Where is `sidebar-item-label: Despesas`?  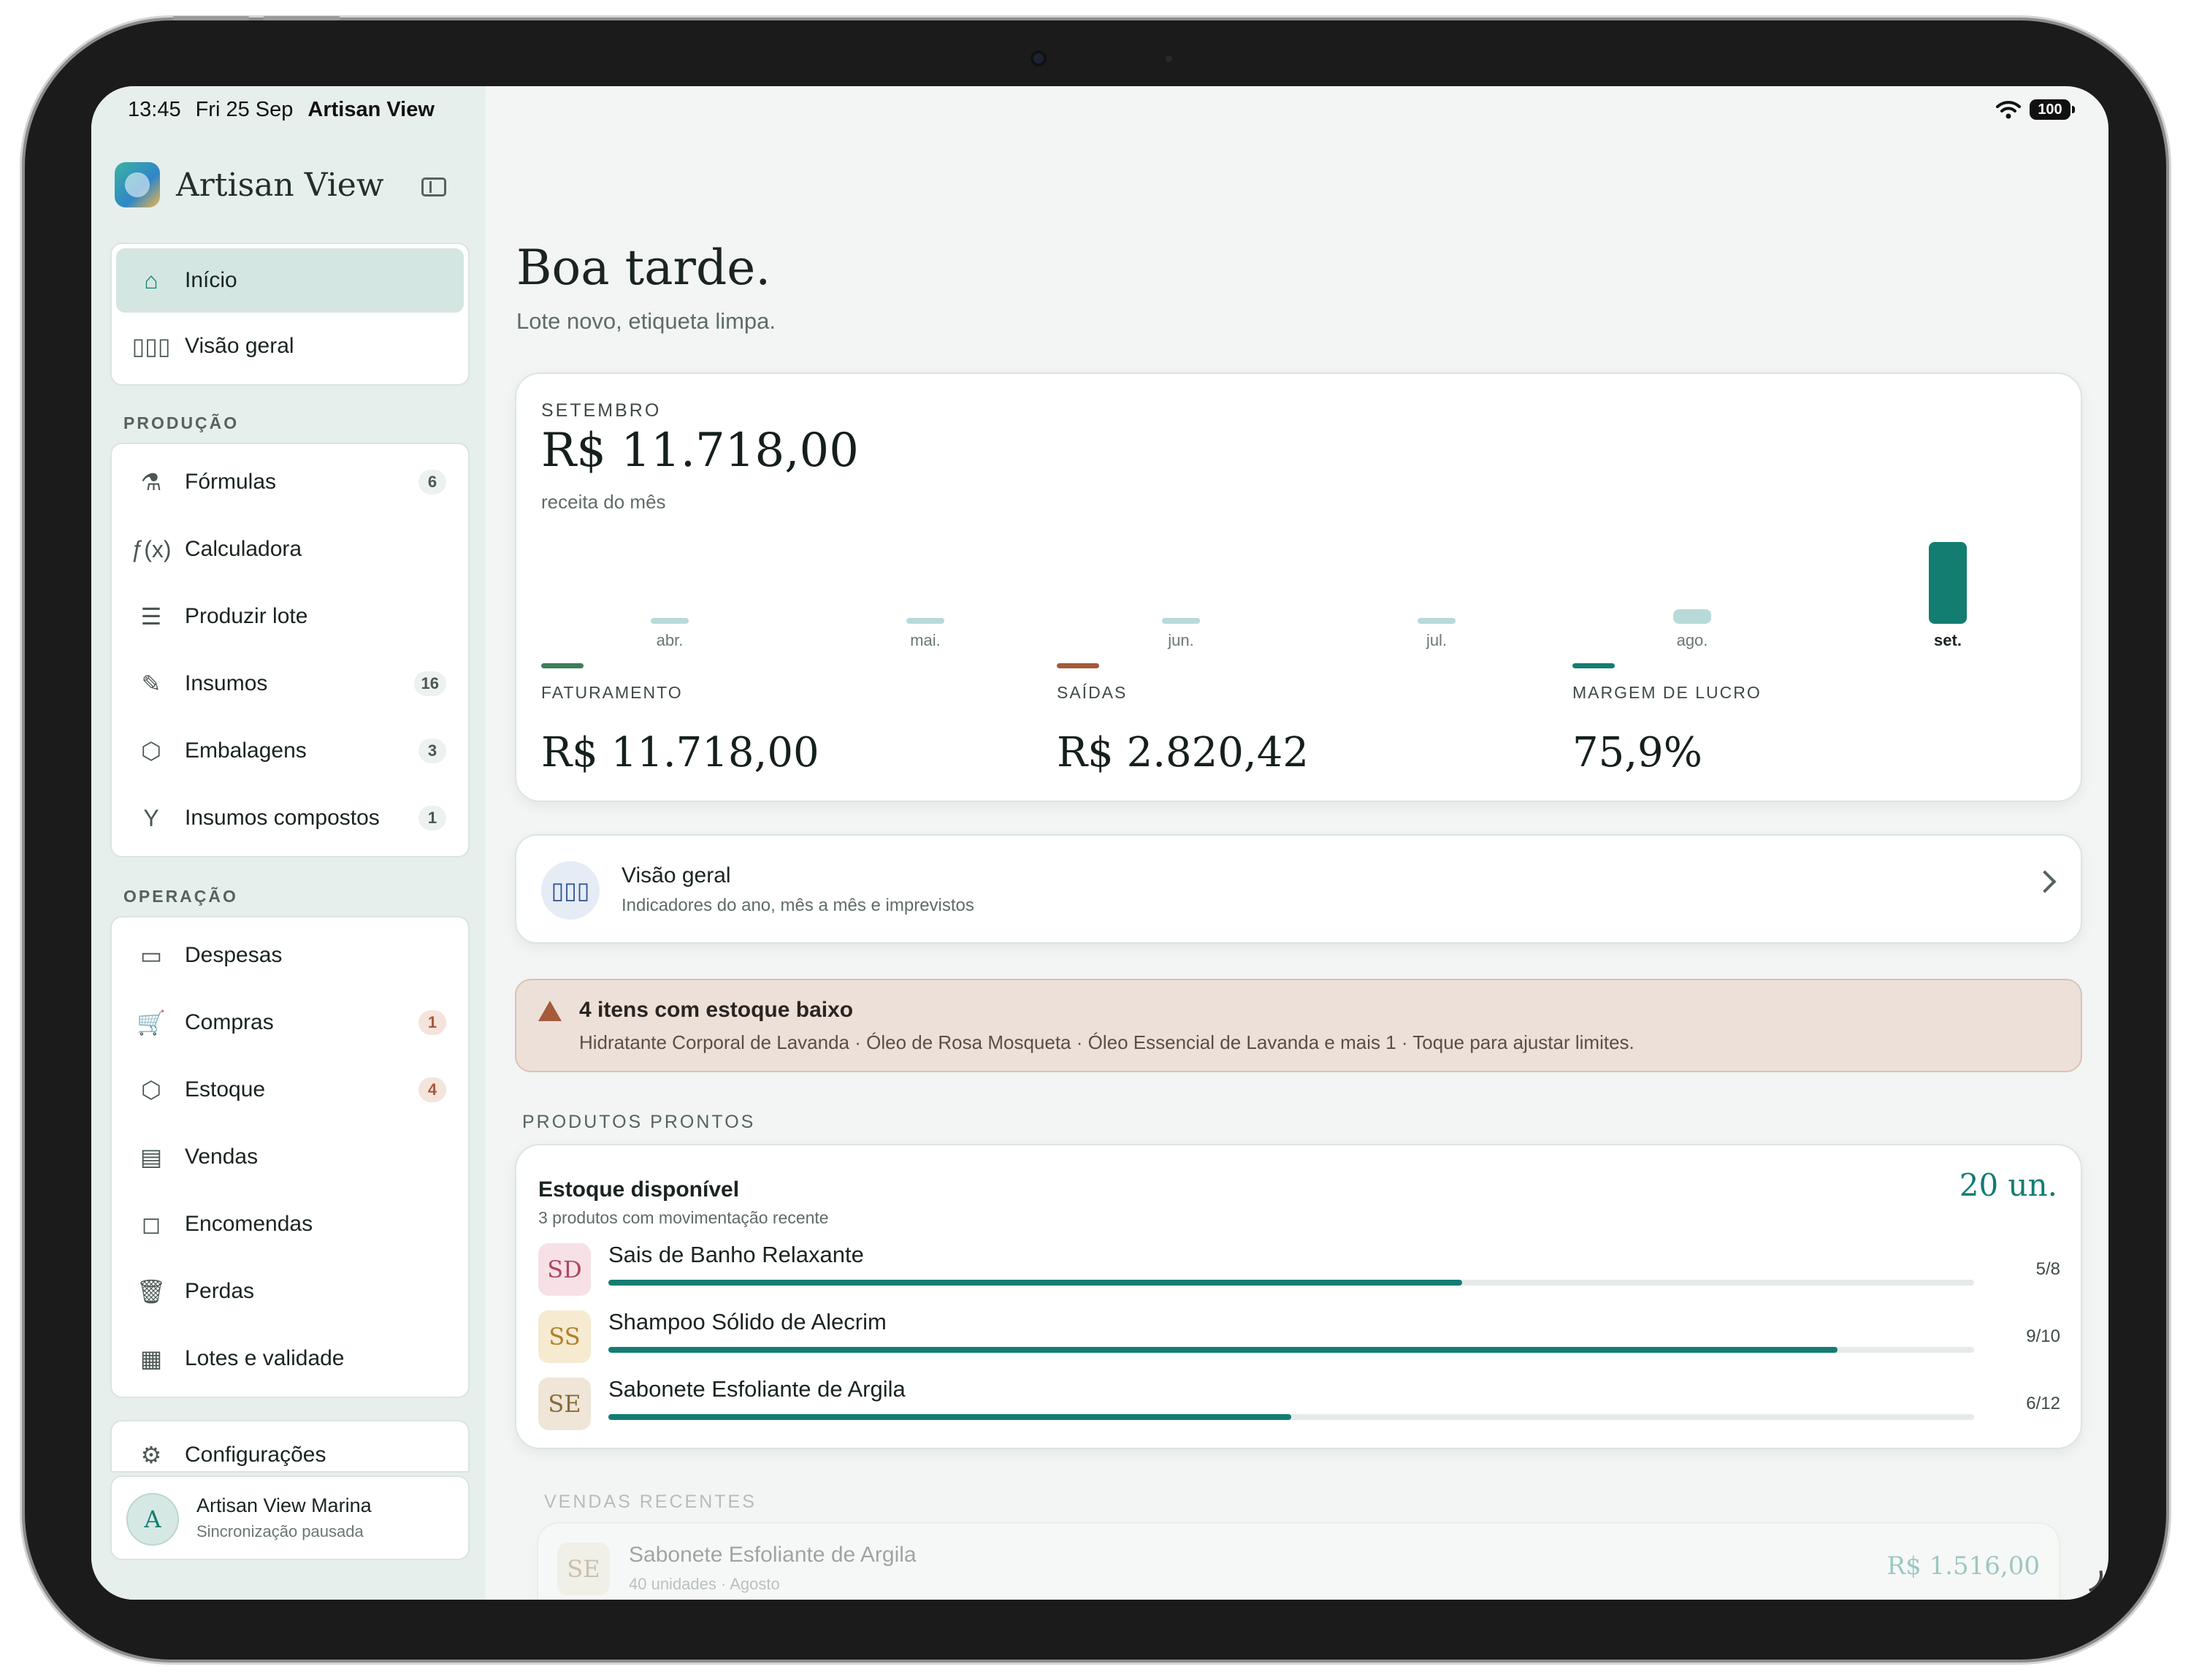
sidebar-item-label: Despesas is located at coordinates (234, 955).